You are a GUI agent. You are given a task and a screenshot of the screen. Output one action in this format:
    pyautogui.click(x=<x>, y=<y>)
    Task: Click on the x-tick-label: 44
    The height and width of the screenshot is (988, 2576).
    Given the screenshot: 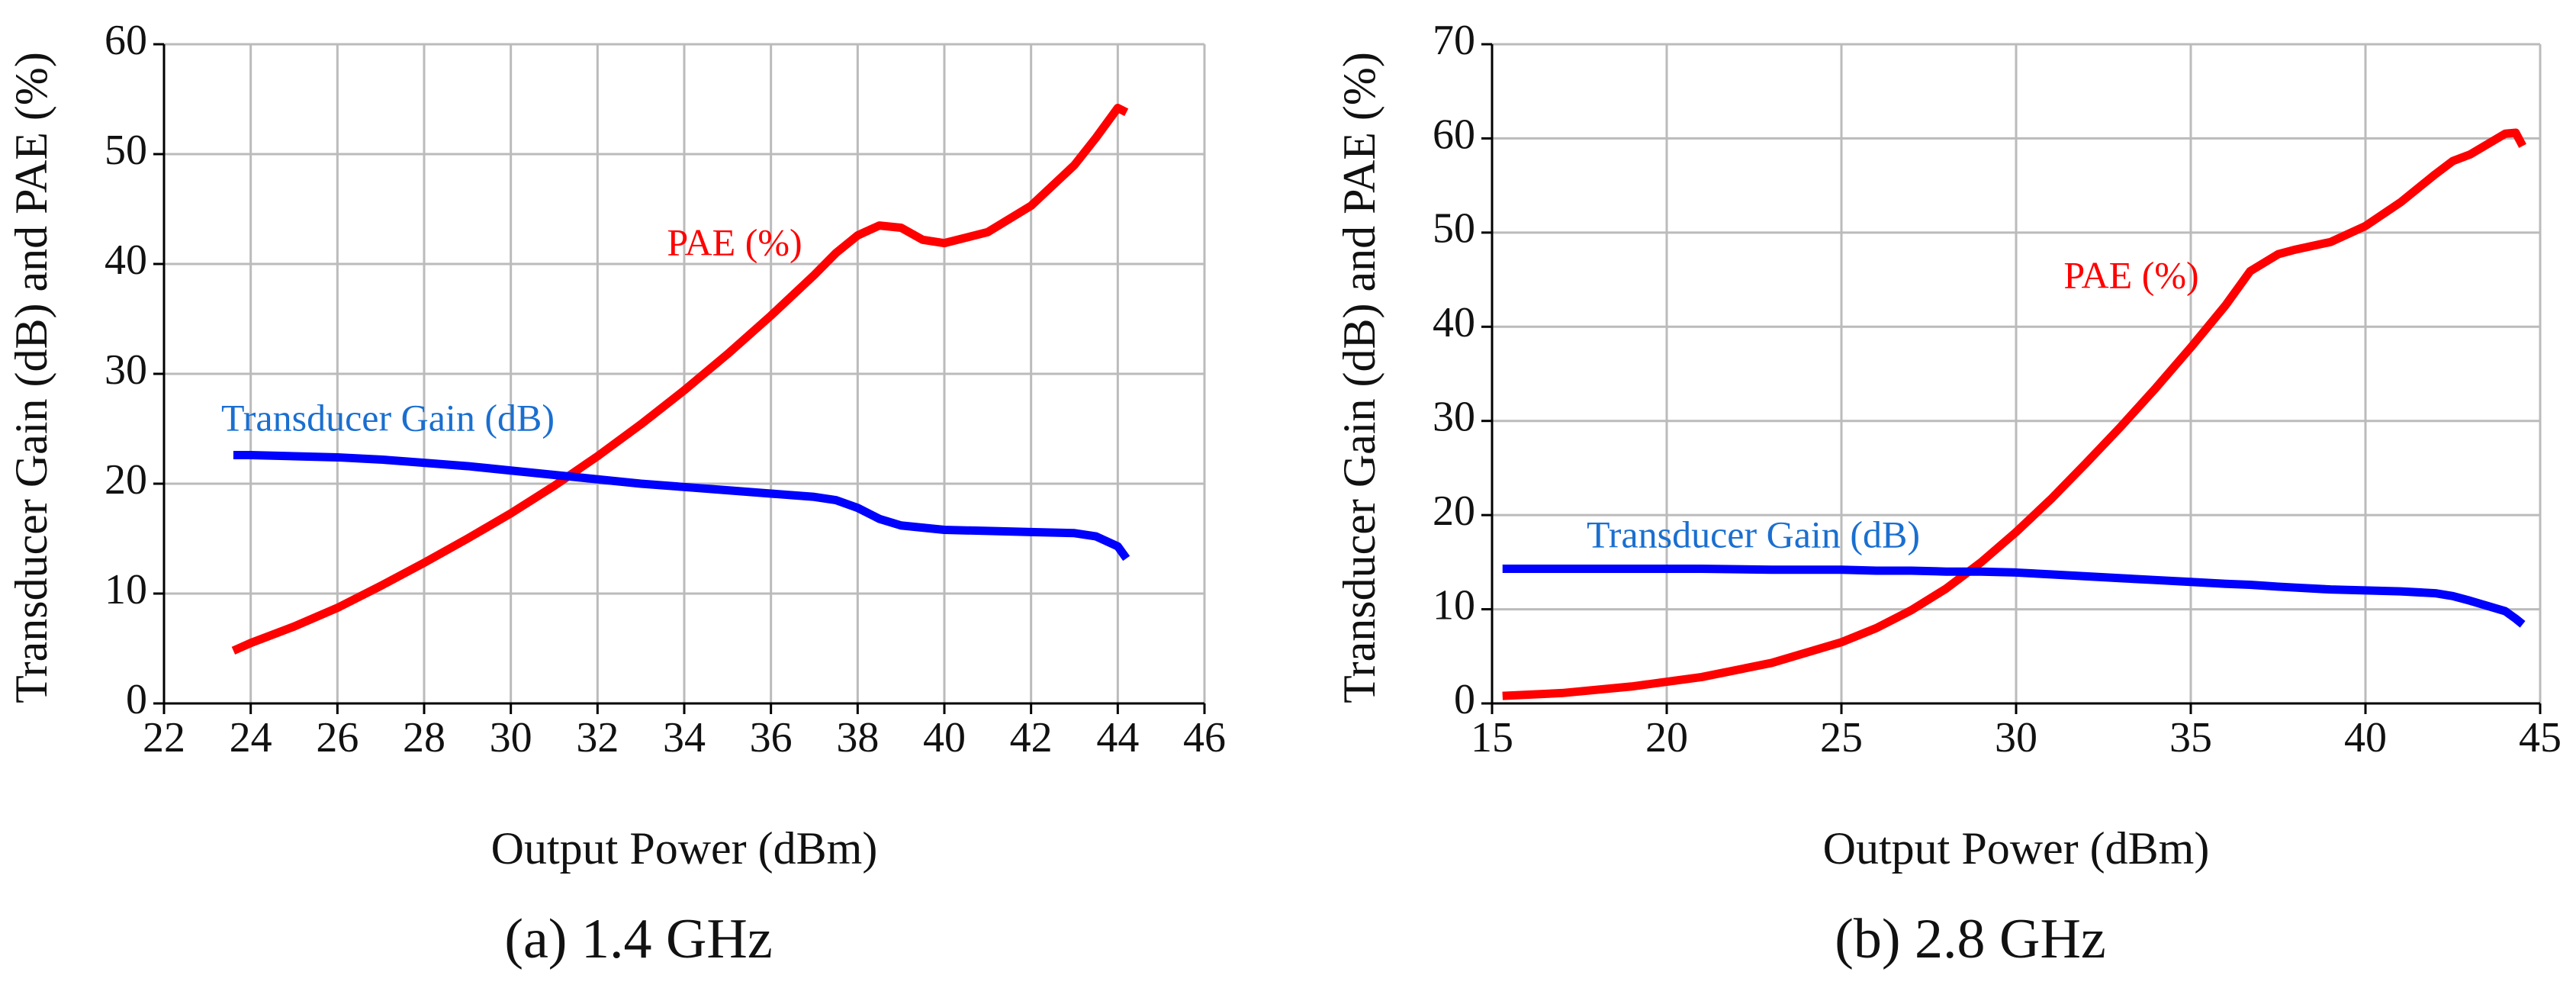 What is the action you would take?
    pyautogui.click(x=1118, y=737)
    